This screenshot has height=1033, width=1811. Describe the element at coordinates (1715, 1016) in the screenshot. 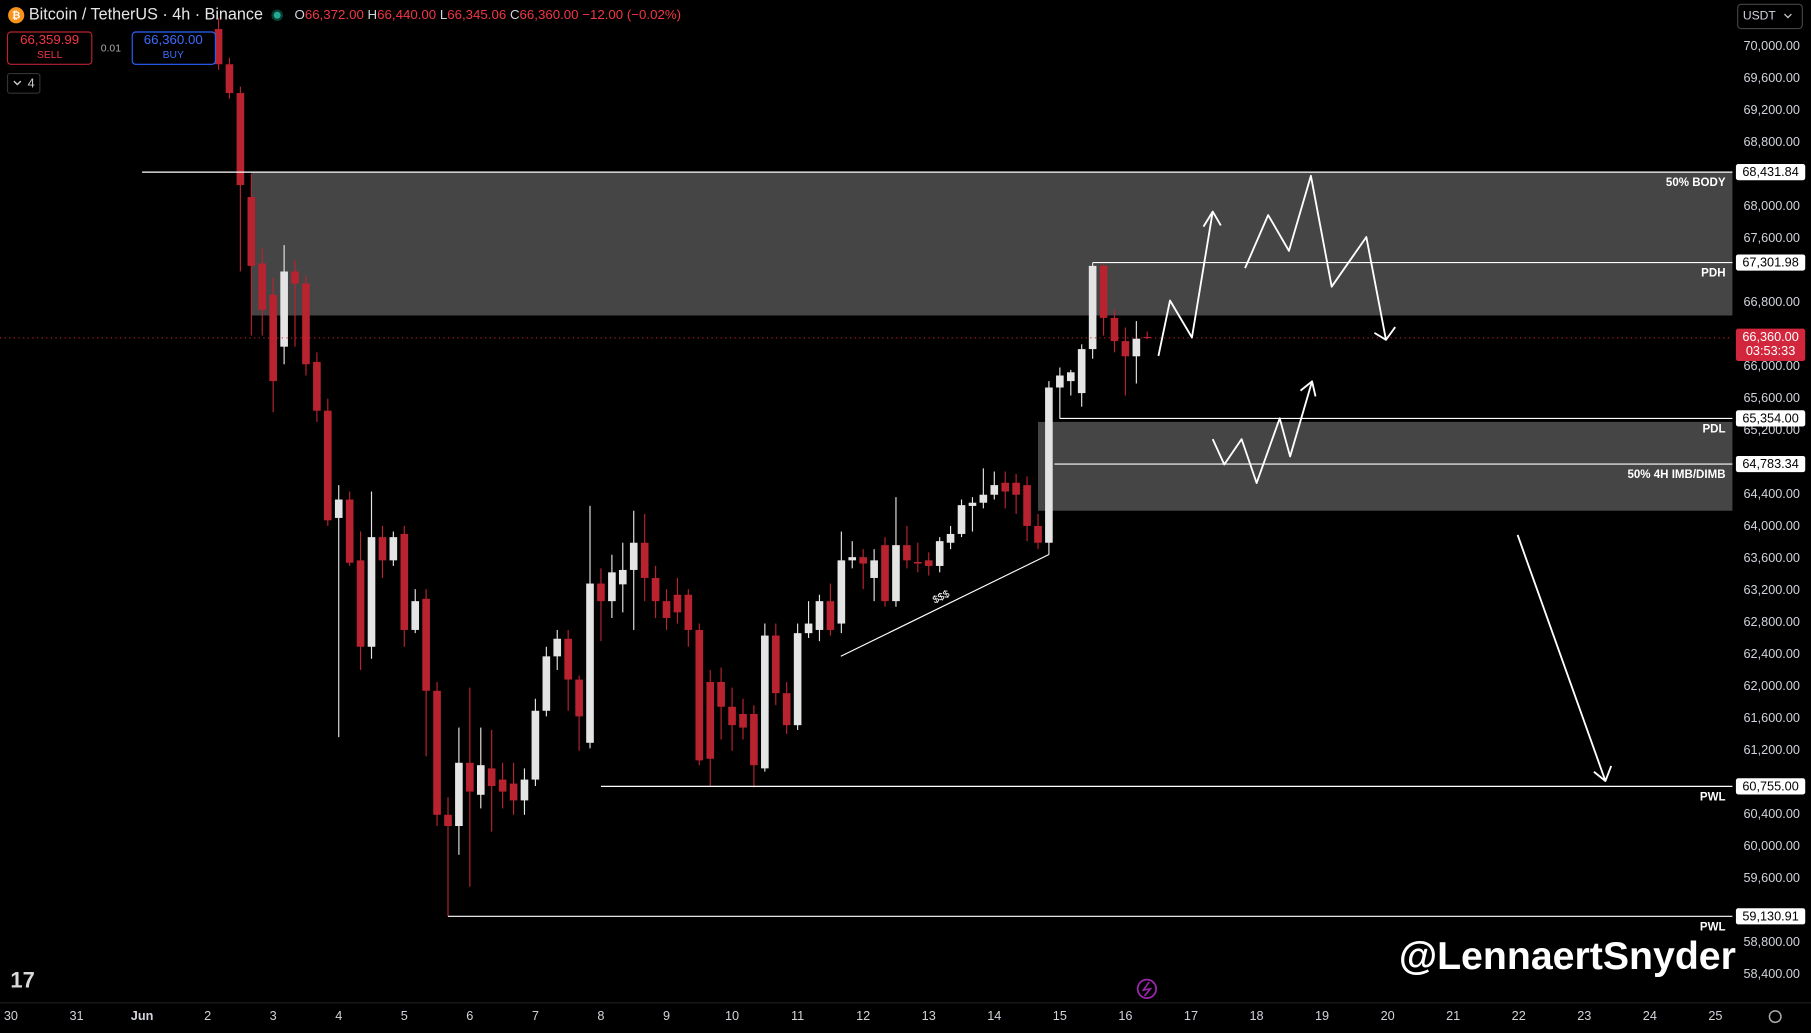

I see `x-tick-label: 25` at that location.